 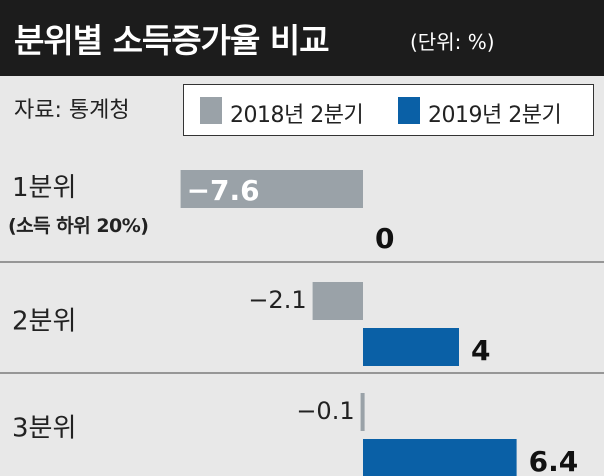 What do you see at coordinates (277, 300) in the screenshot?
I see `data-label-2018: −2.1` at bounding box center [277, 300].